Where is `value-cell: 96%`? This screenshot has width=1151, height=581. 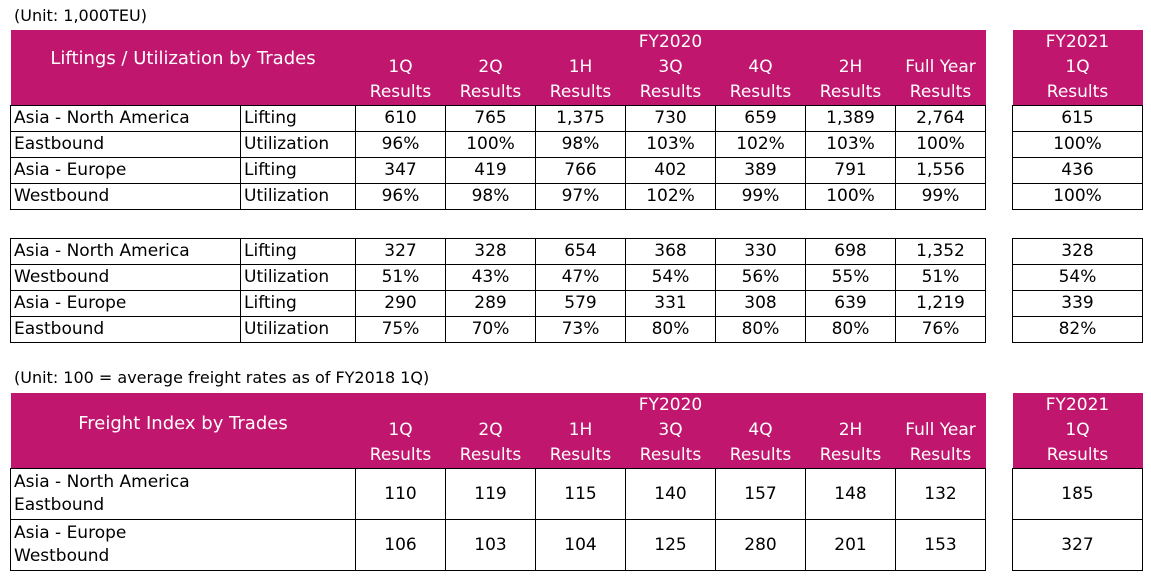 value-cell: 96% is located at coordinates (400, 196).